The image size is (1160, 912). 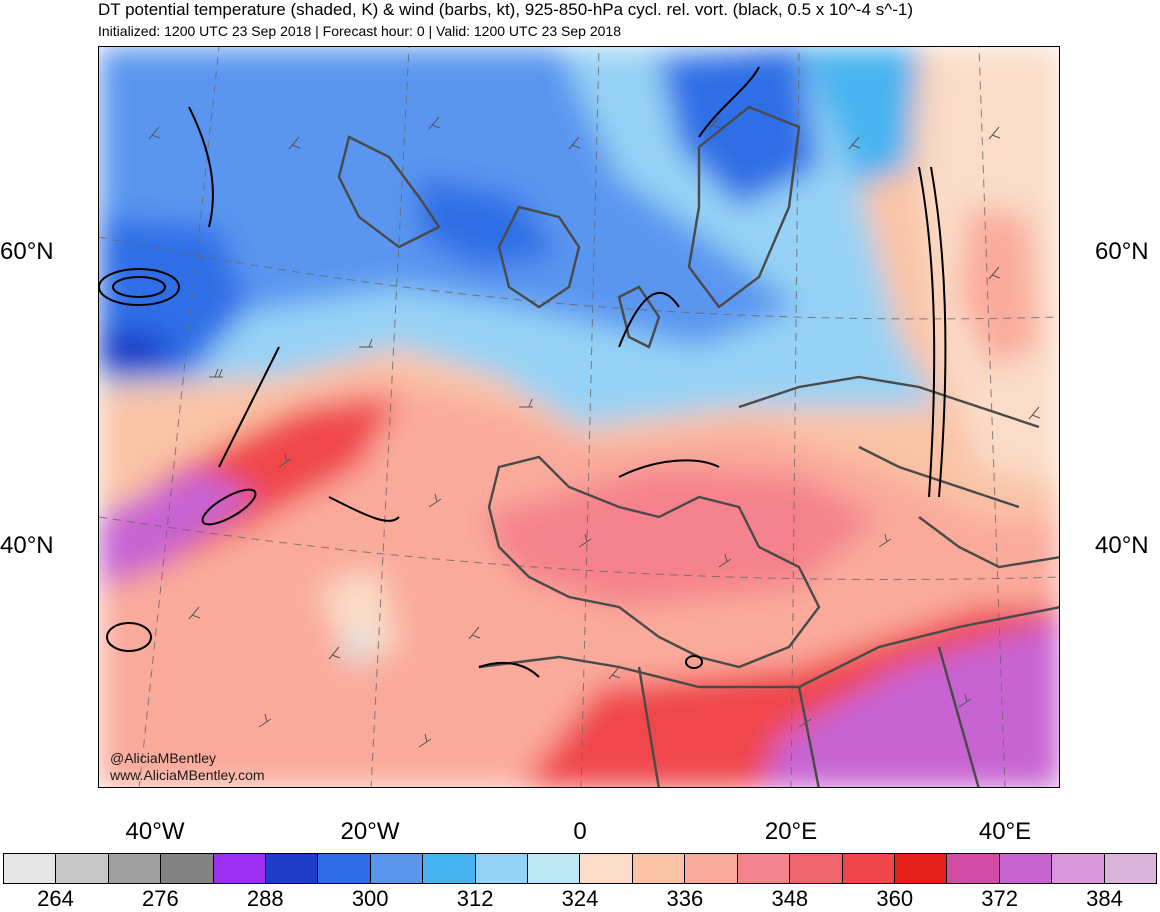 What do you see at coordinates (27, 545) in the screenshot?
I see `lat-label-40n-left: 40°N` at bounding box center [27, 545].